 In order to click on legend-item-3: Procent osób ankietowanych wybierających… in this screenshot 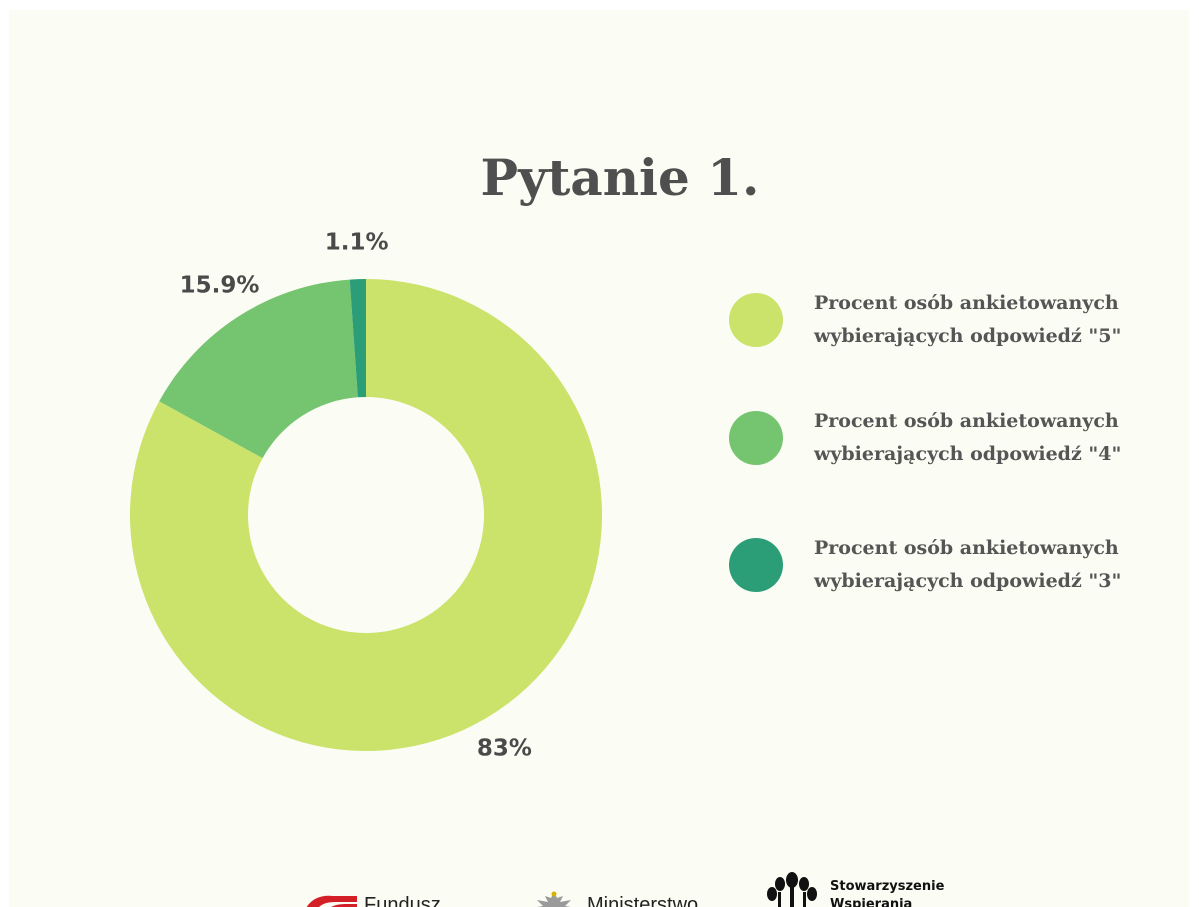, I will do `click(936, 565)`.